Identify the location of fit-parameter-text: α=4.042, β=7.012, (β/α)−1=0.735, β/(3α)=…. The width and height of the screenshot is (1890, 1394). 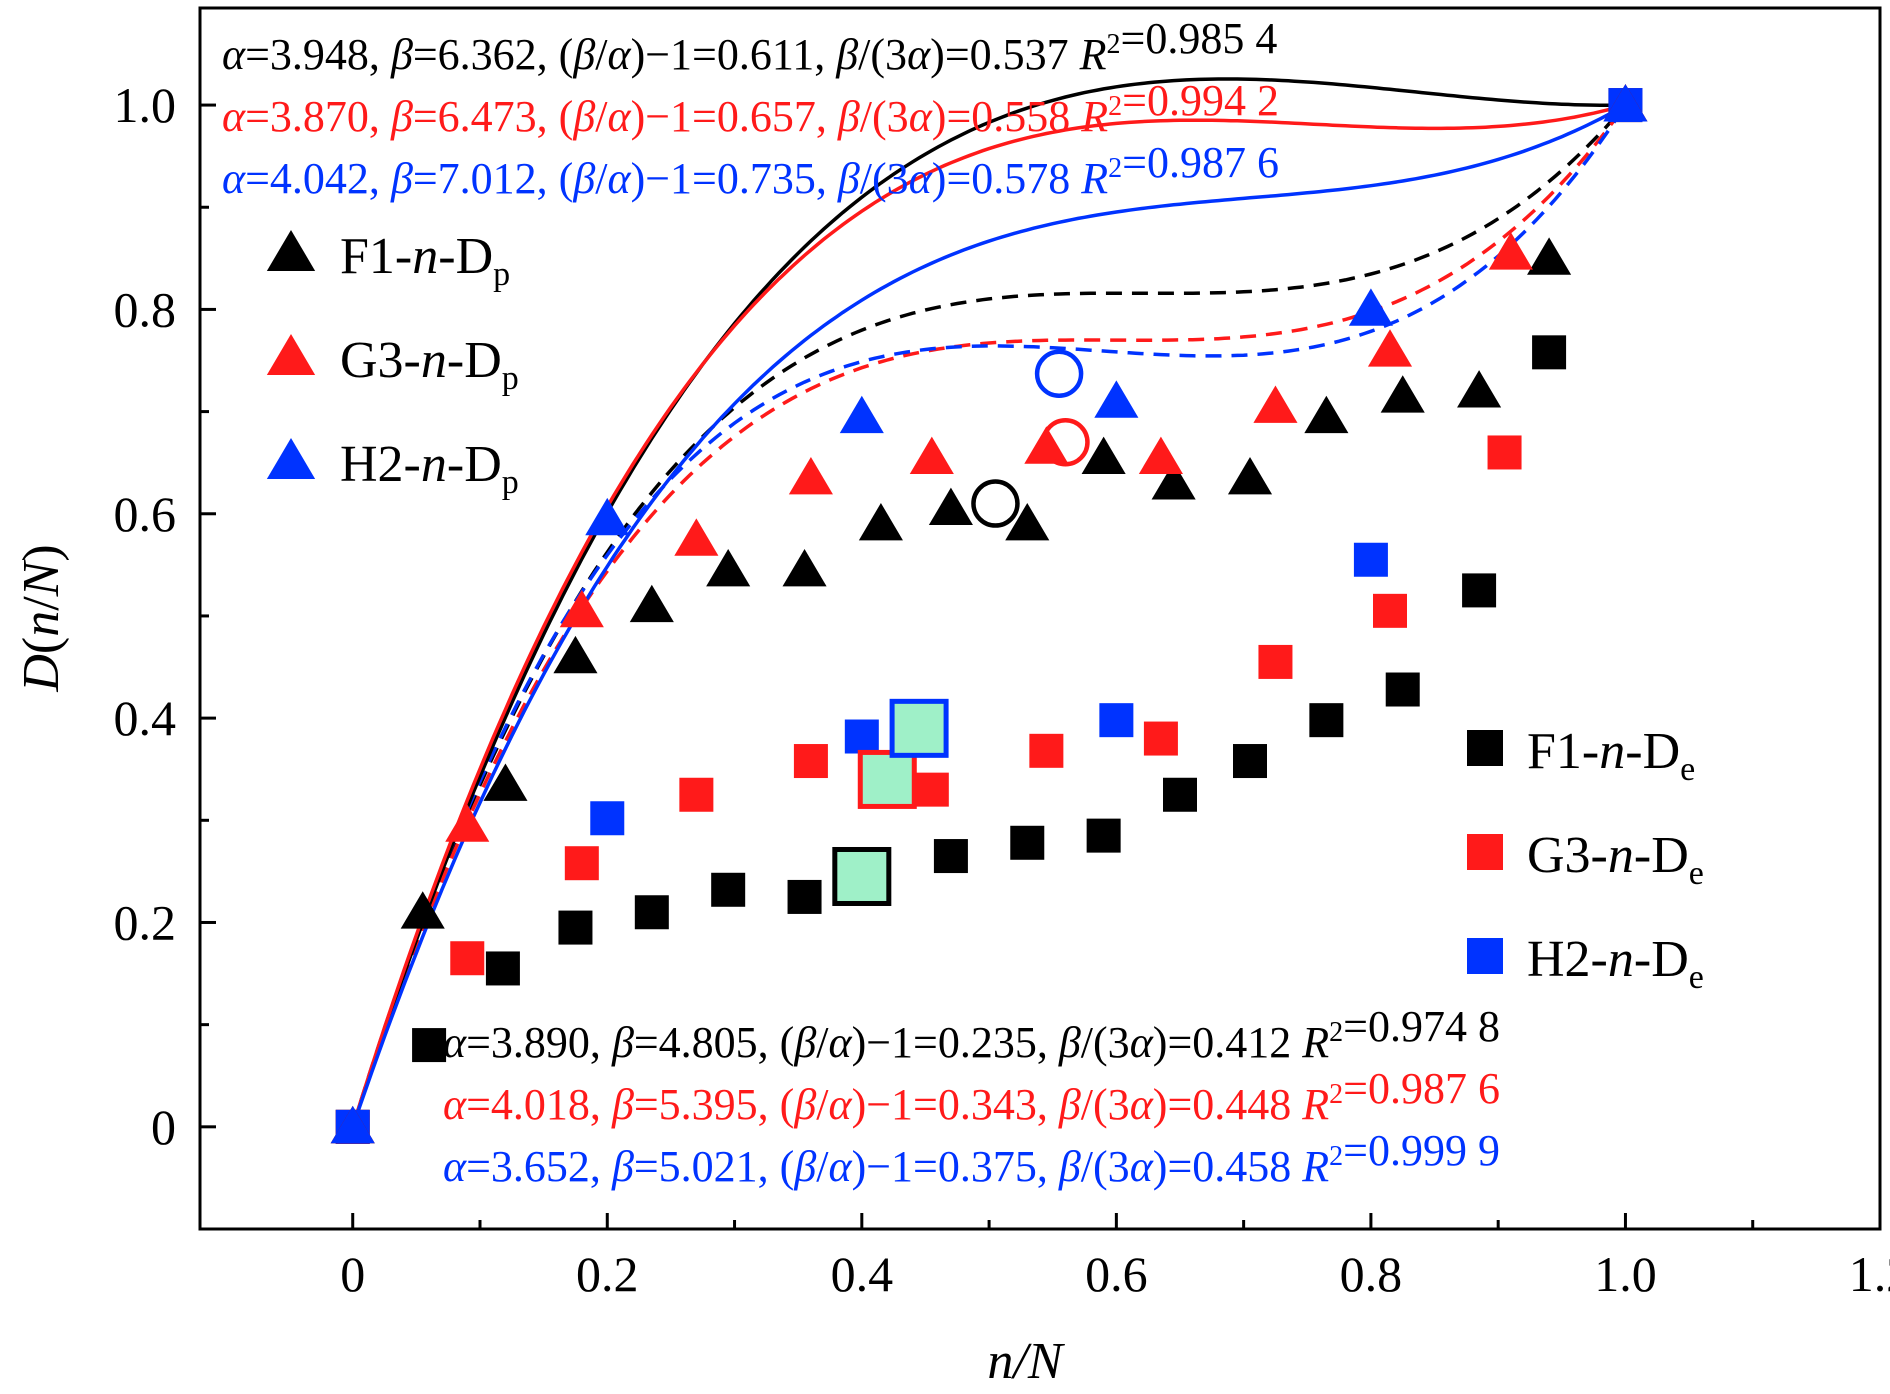
(750, 170).